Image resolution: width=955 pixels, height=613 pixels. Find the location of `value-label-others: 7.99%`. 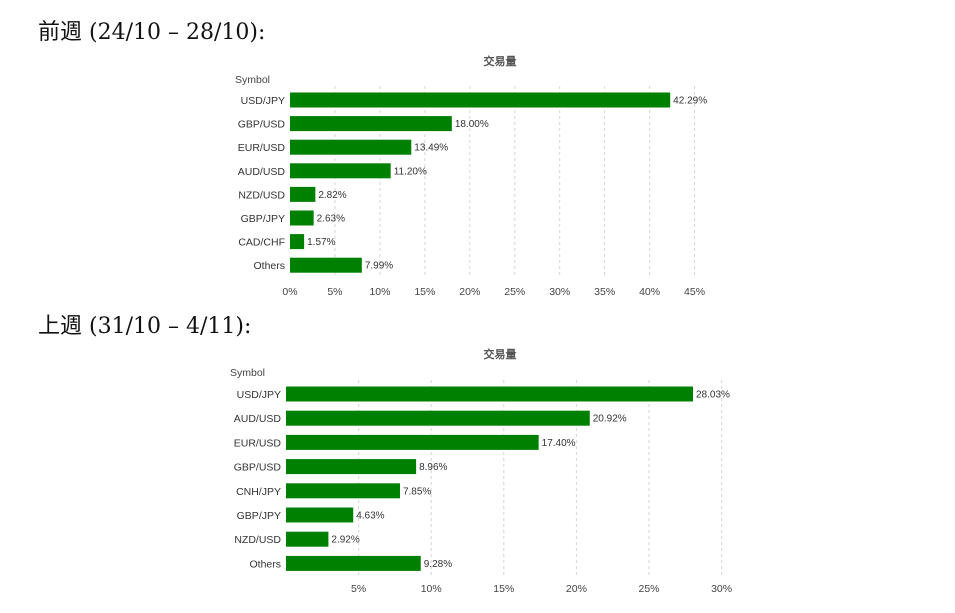

value-label-others: 7.99% is located at coordinates (379, 266).